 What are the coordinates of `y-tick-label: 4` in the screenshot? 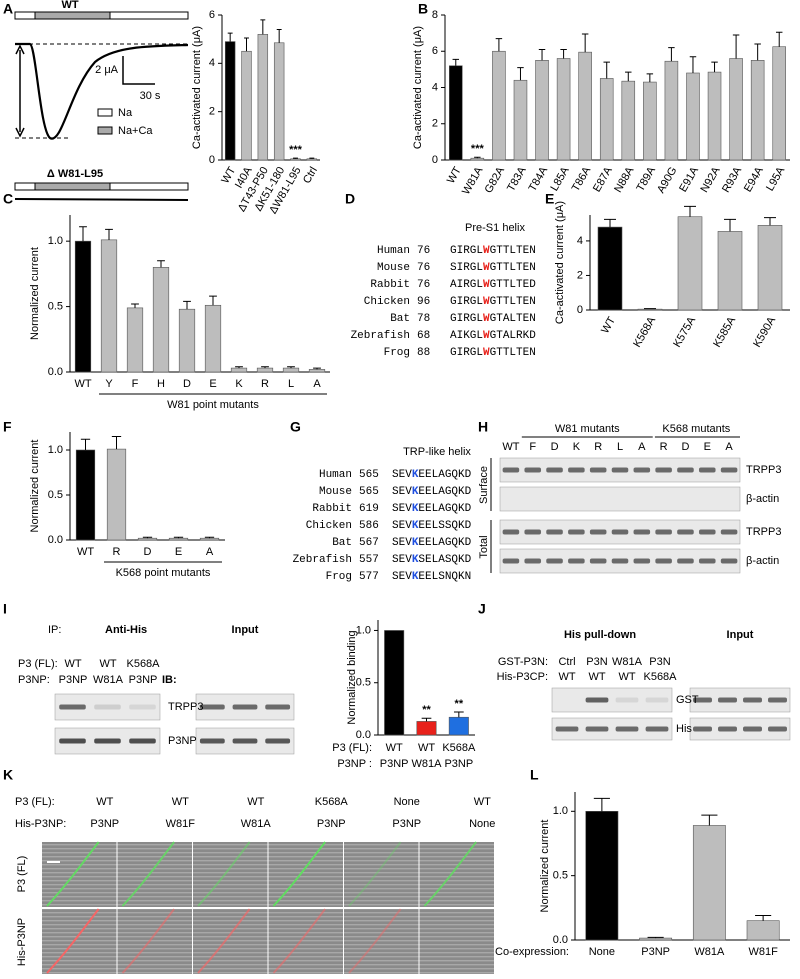 It's located at (212, 63).